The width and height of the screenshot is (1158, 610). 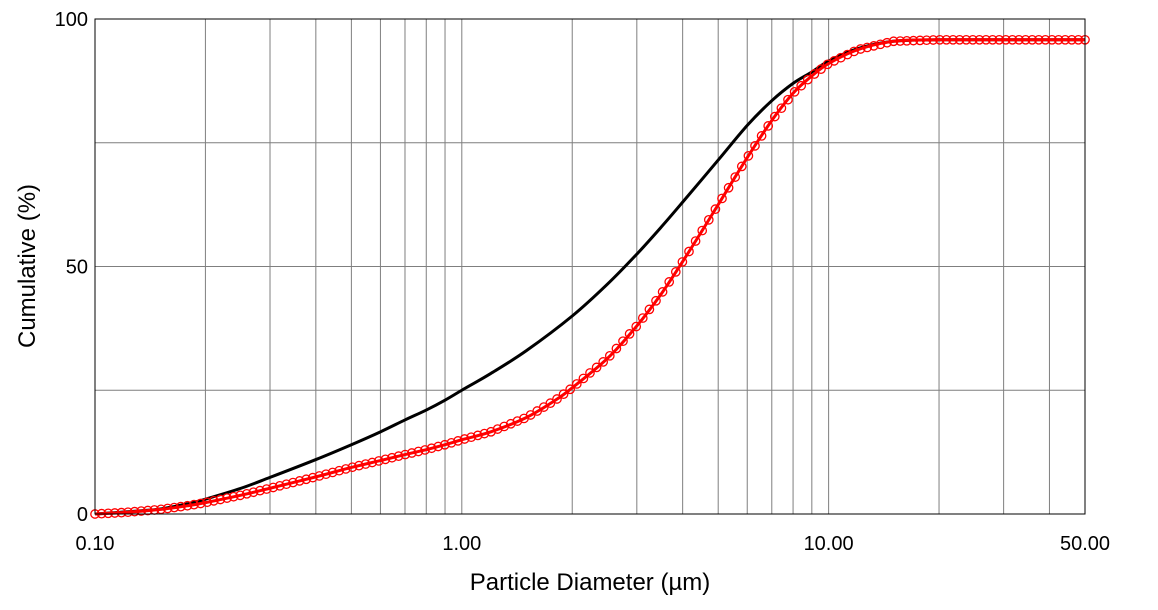 I want to click on y-axis-title: Cumulative (%), so click(x=27, y=266).